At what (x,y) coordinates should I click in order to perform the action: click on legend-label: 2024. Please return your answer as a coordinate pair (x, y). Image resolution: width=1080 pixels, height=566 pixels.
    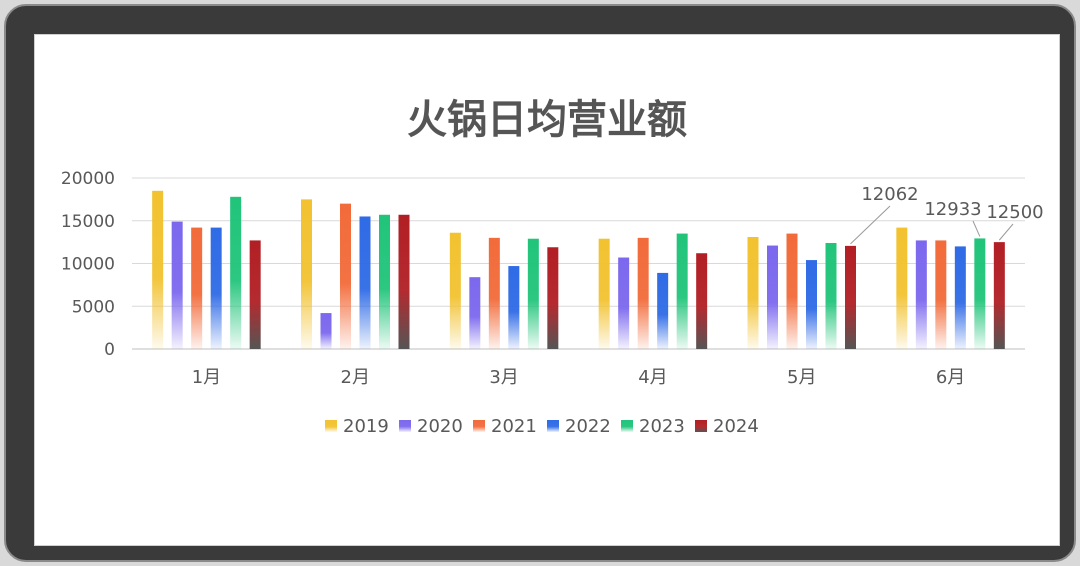
    Looking at the image, I should click on (736, 426).